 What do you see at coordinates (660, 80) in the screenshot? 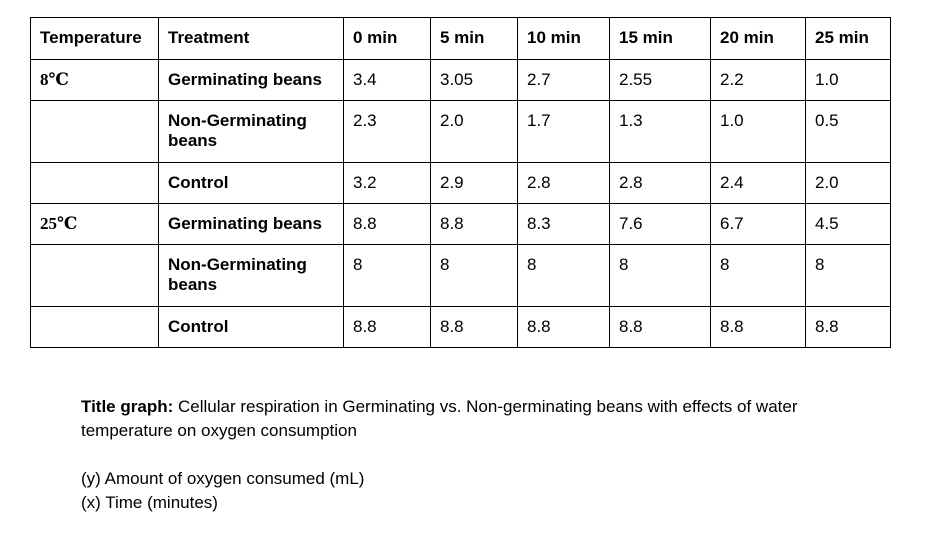
I see `value-cell: 2.55` at bounding box center [660, 80].